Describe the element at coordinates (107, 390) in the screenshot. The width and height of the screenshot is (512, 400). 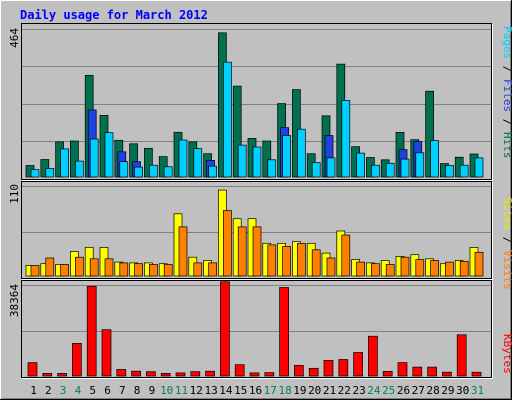
I see `x-tick-label: 6` at that location.